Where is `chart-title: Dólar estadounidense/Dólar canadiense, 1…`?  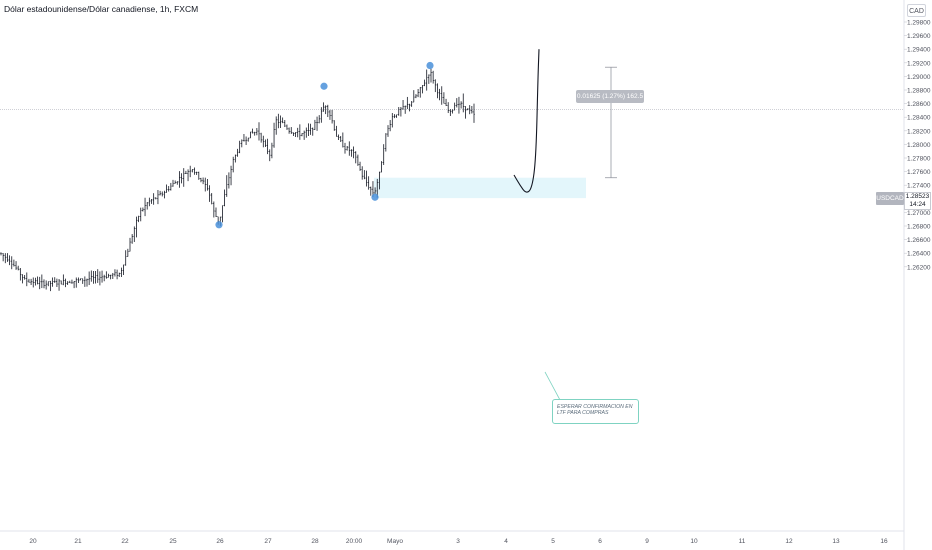 chart-title: Dólar estadounidense/Dólar canadiense, 1… is located at coordinates (101, 9).